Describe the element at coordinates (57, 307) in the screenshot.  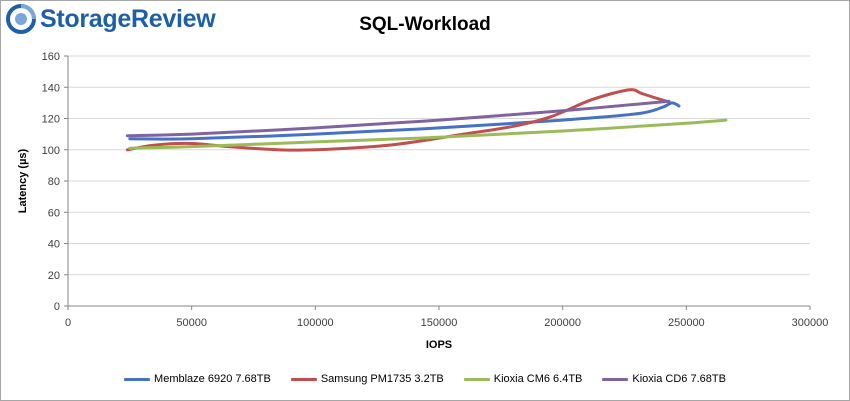
I see `y-tick-label: 0` at that location.